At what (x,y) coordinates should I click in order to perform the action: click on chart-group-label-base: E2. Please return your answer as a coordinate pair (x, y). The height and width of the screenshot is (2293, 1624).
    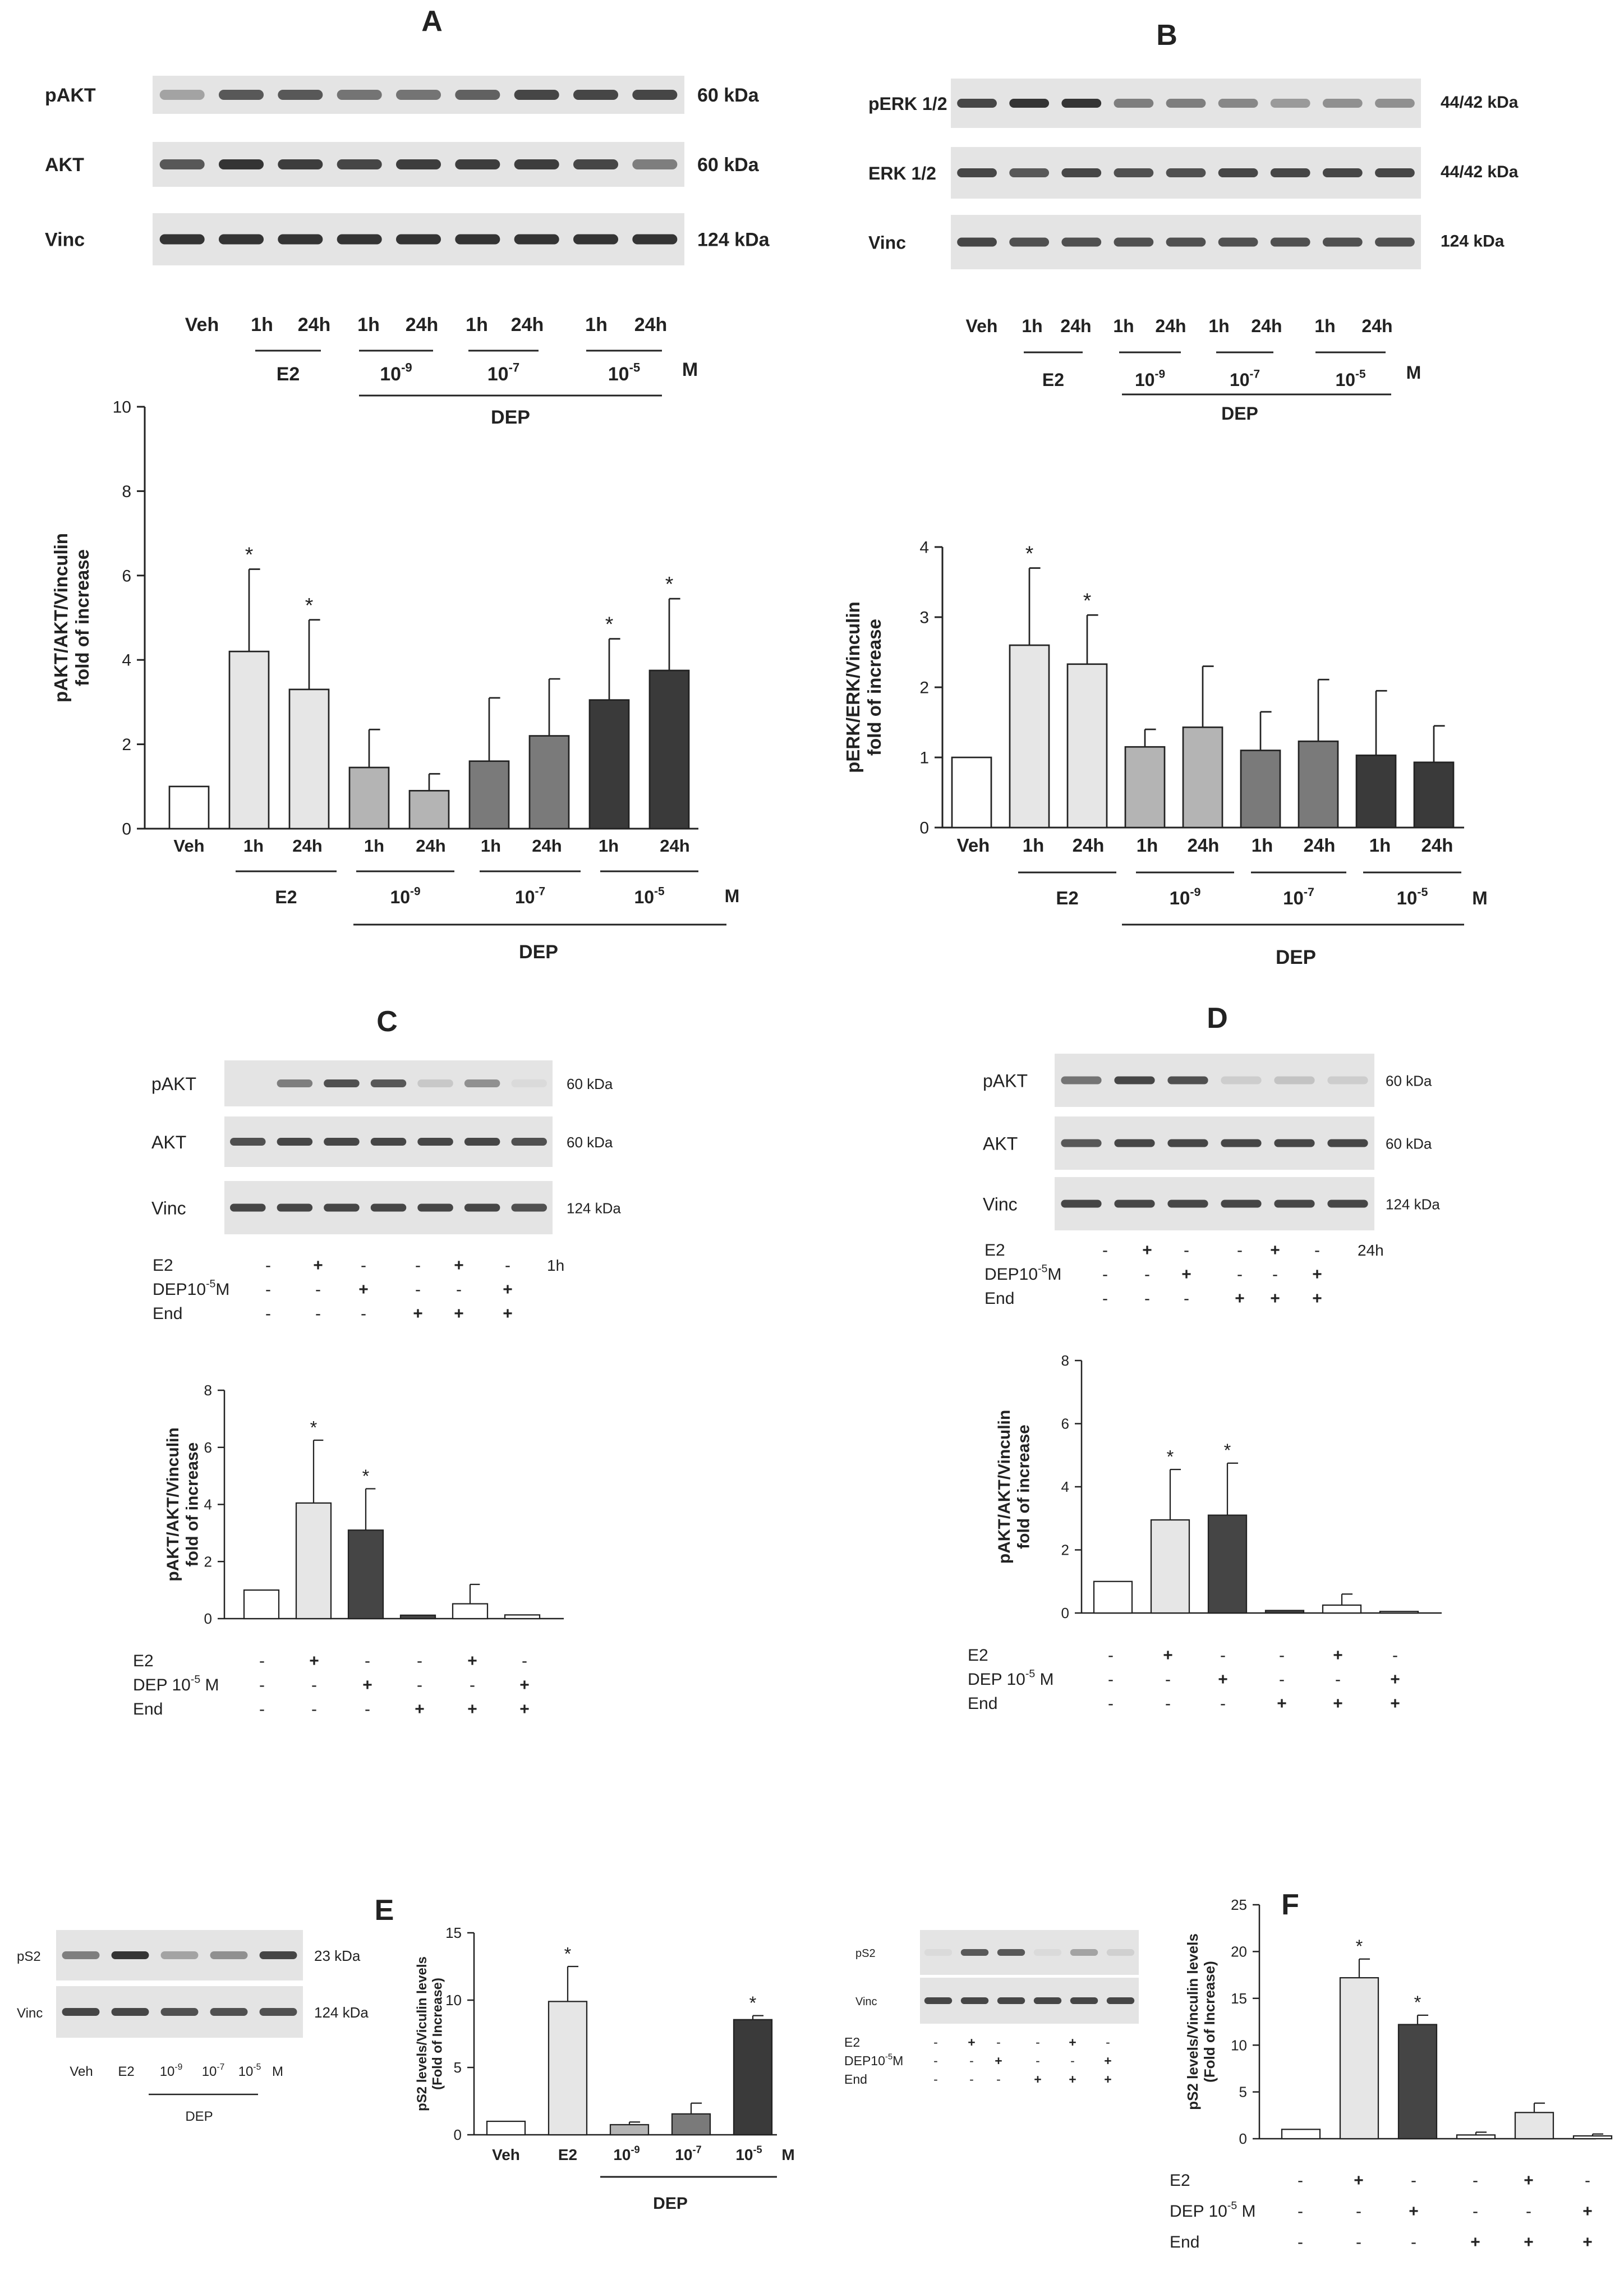
    Looking at the image, I should click on (286, 897).